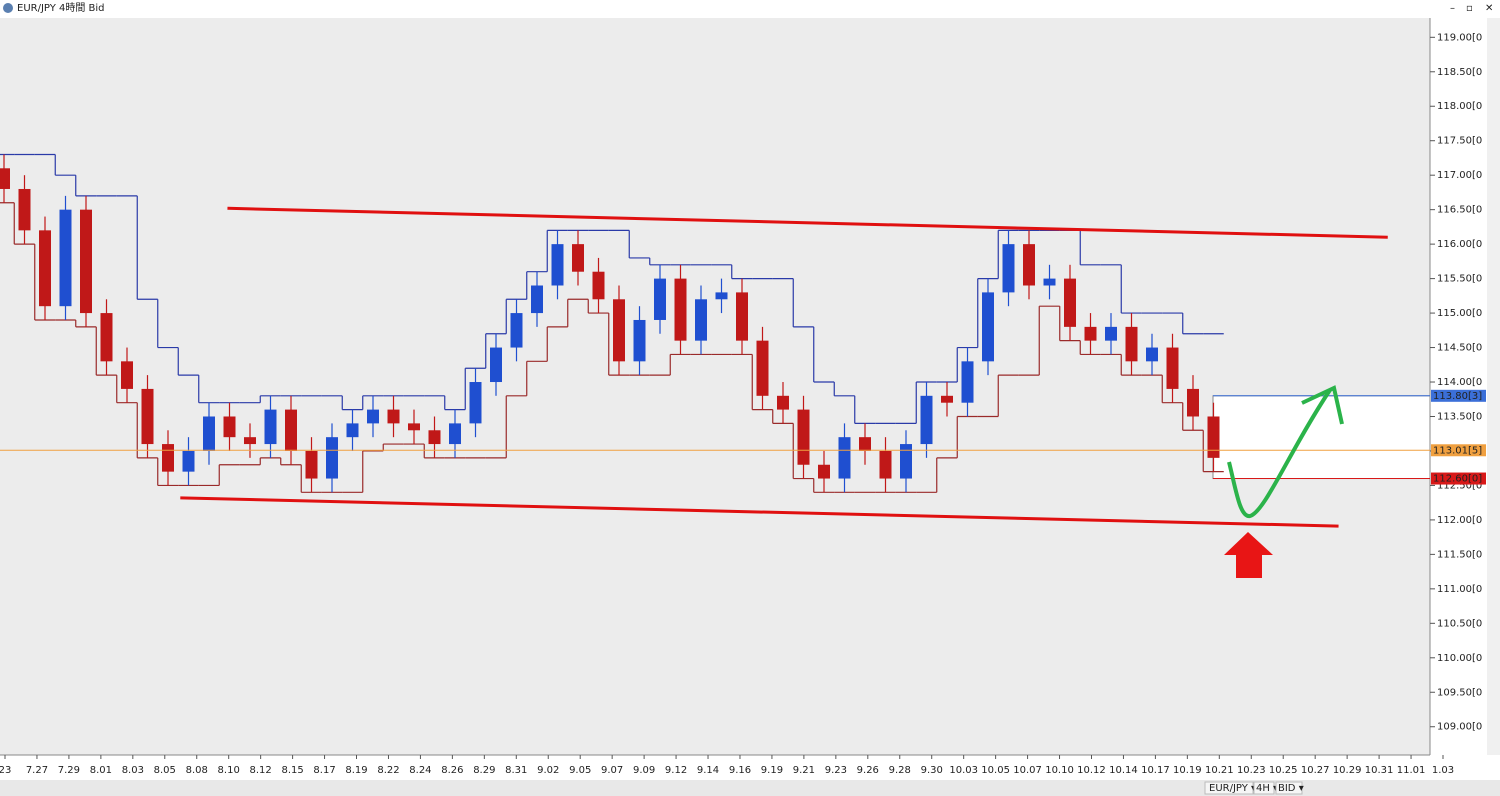  Describe the element at coordinates (1411, 770) in the screenshot. I see `x-tick-label: 11.01` at that location.